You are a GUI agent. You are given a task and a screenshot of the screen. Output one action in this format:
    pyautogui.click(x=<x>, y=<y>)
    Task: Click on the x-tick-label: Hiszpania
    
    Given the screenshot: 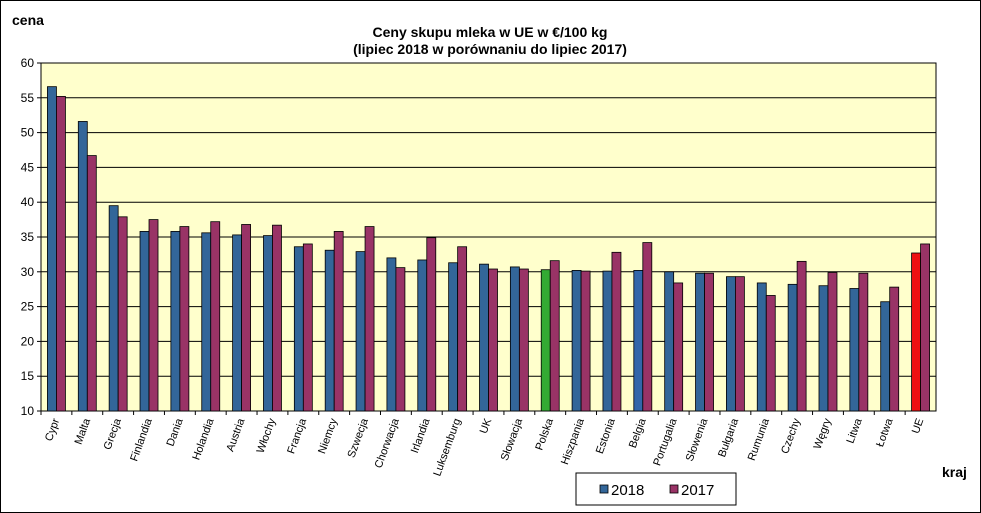 What is the action you would take?
    pyautogui.click(x=573, y=441)
    